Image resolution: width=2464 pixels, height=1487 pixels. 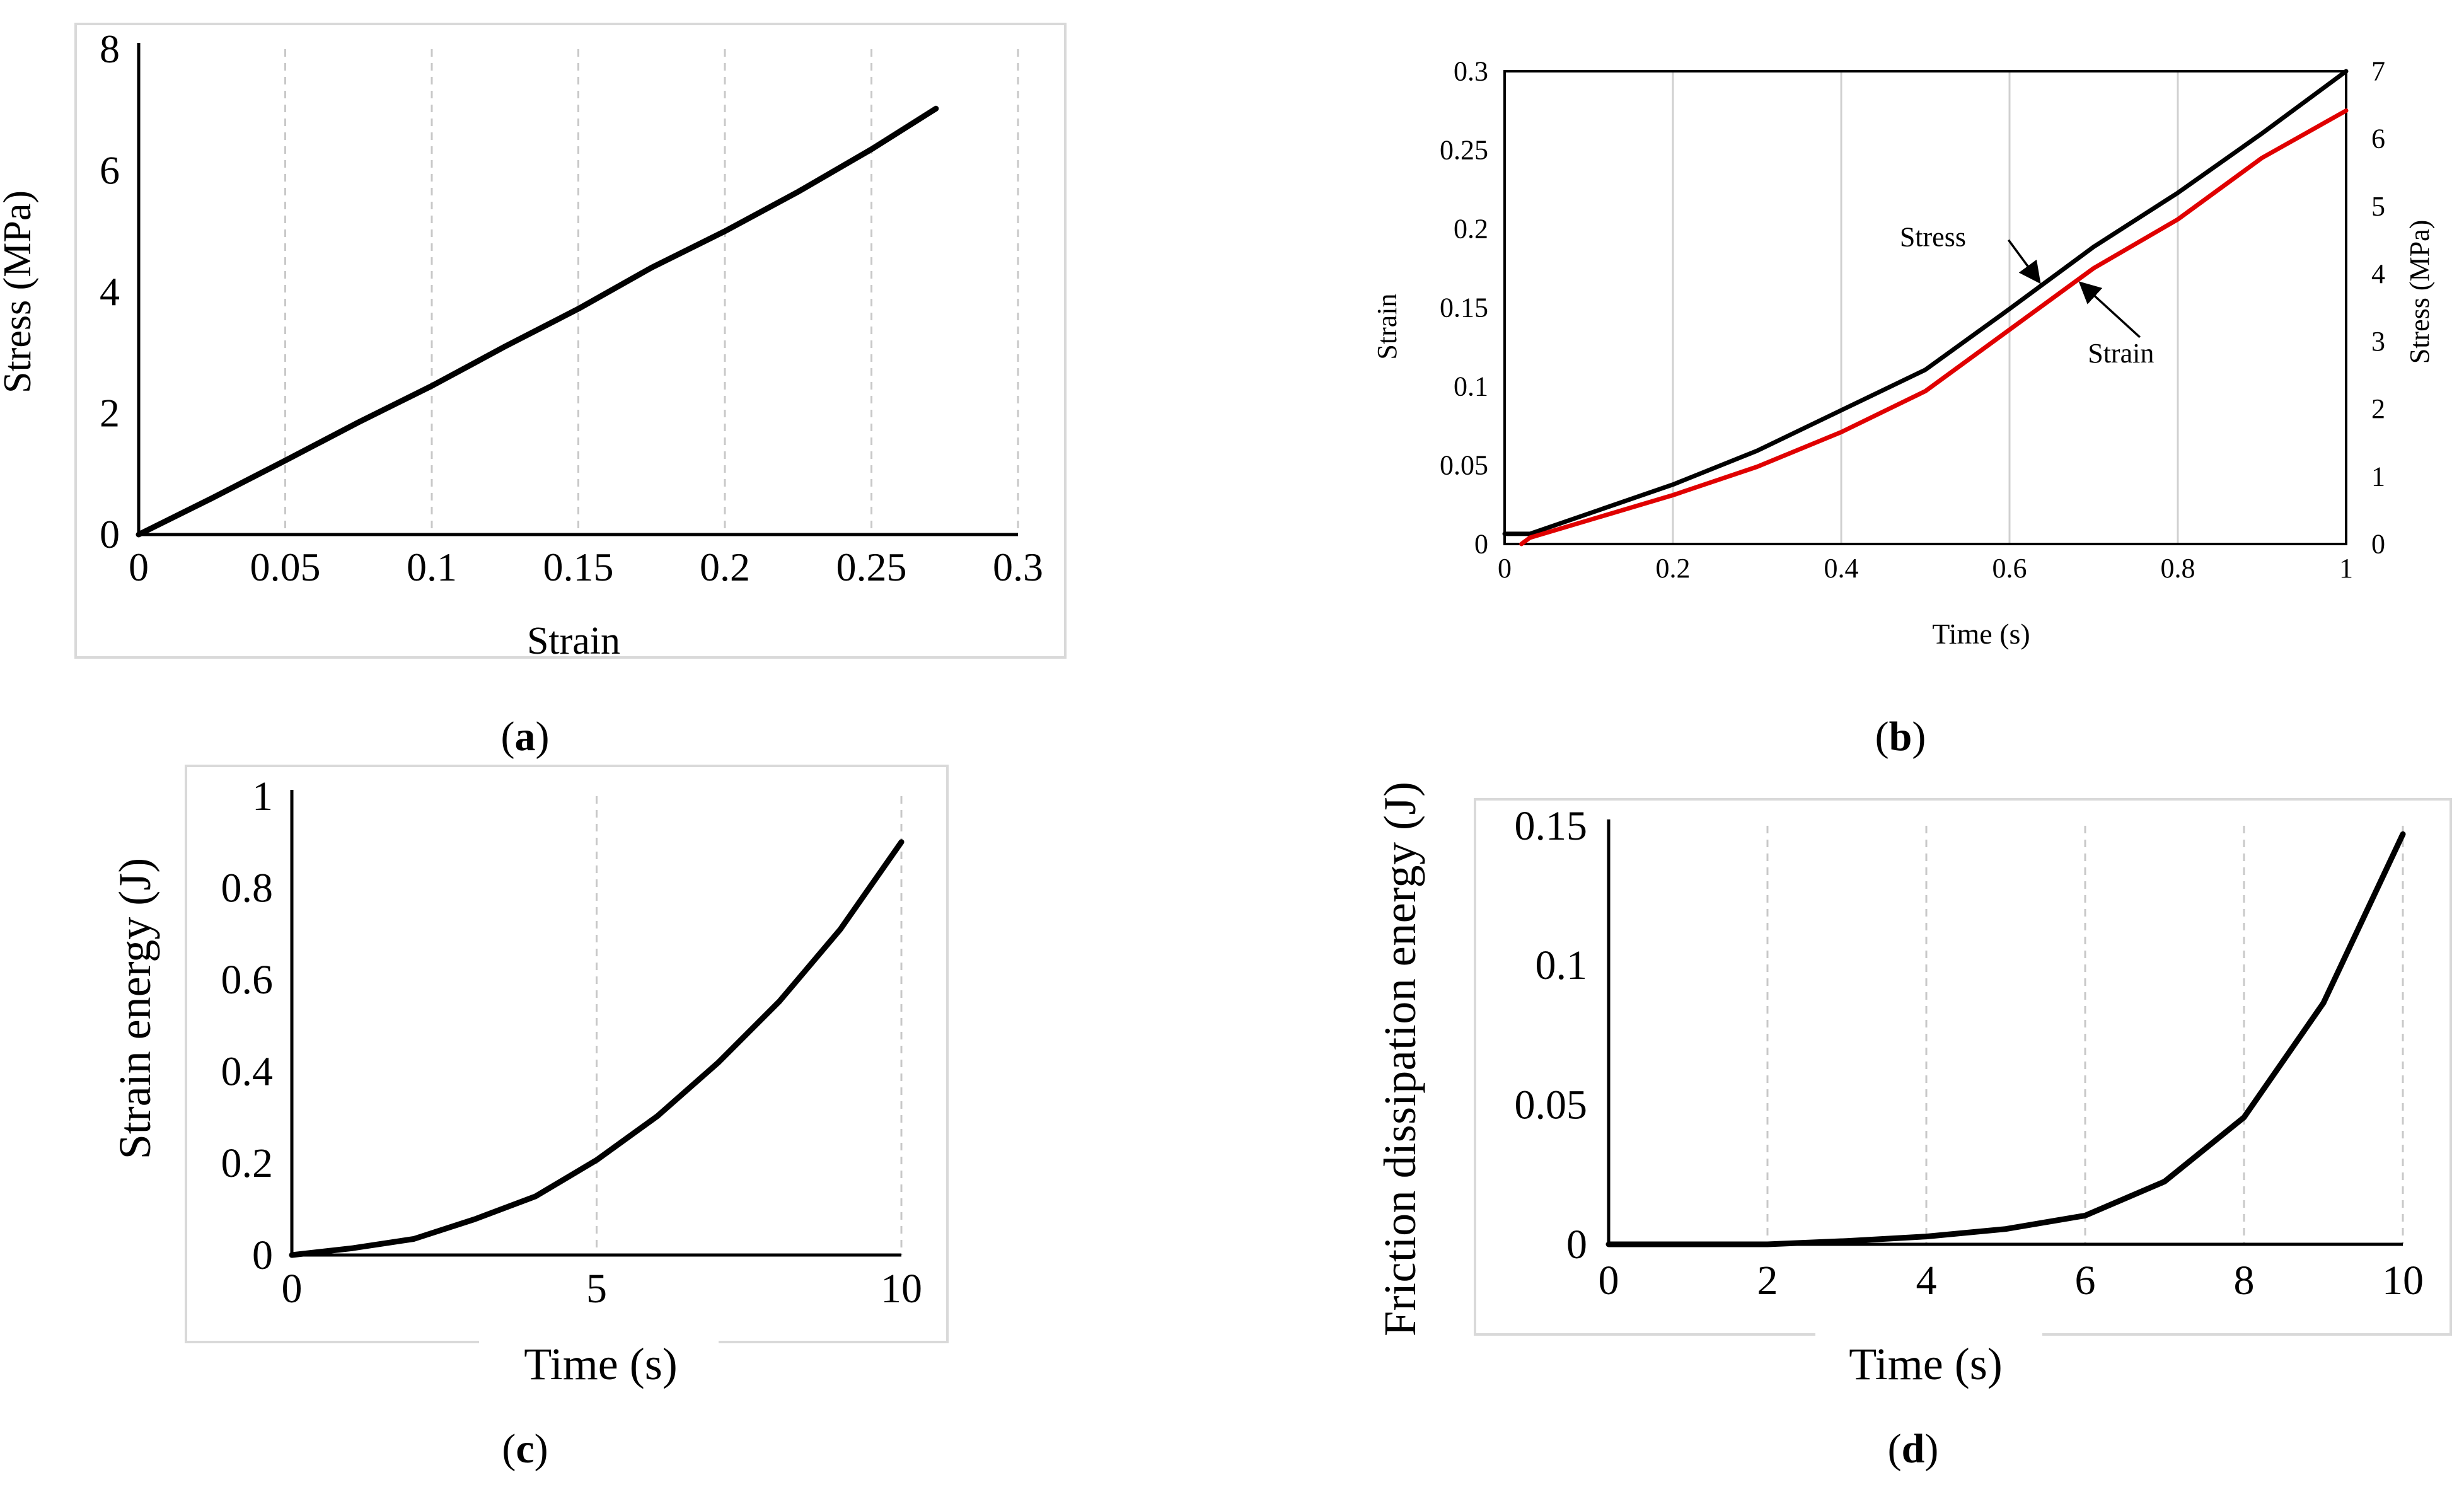 I want to click on y-tick-label: 0.3, so click(x=1471, y=71).